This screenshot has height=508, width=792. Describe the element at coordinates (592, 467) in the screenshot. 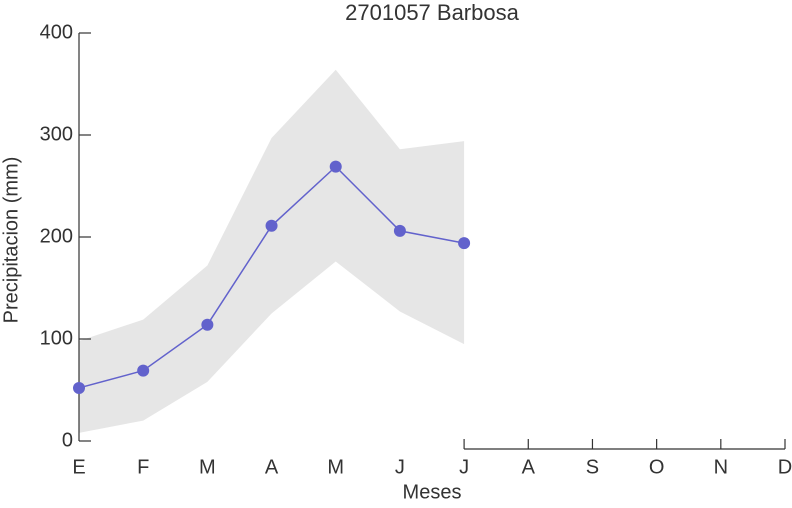

I see `x-tick-label: S` at that location.